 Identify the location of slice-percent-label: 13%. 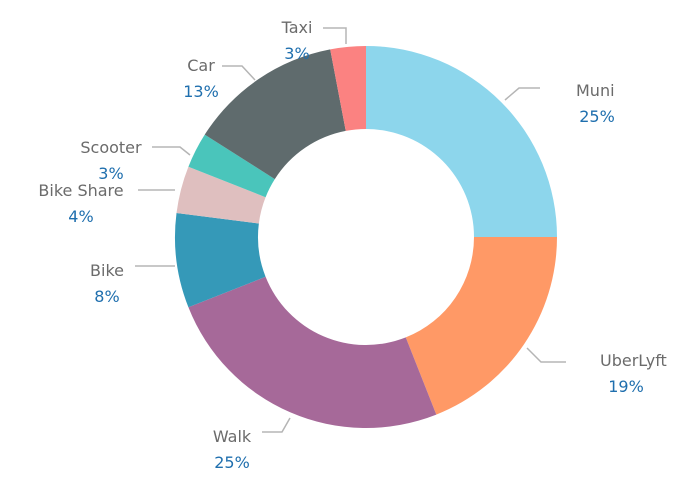
(201, 91).